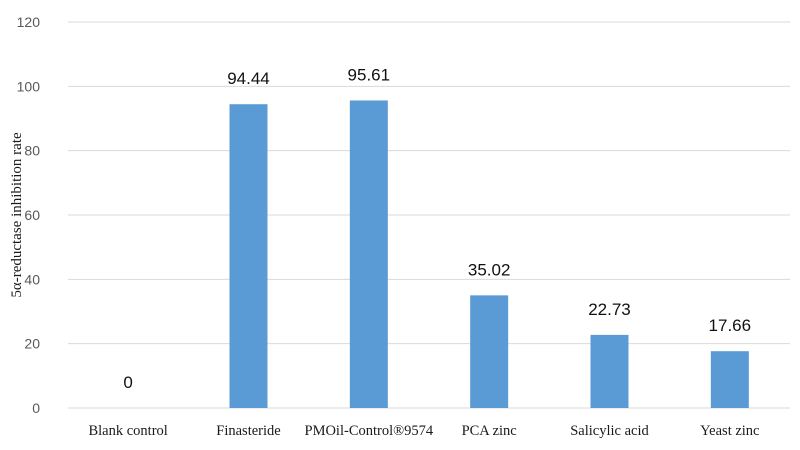 The image size is (800, 450). I want to click on data-label: 95.61, so click(369, 74).